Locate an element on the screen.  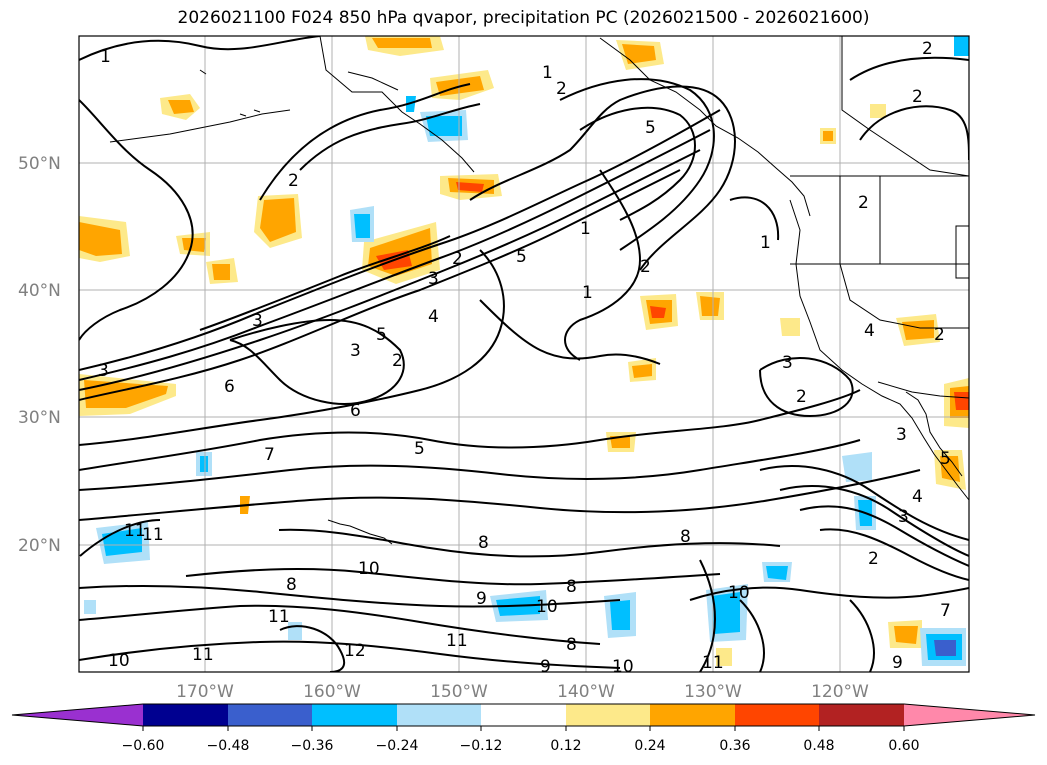
lon-label: 120°W is located at coordinates (840, 692).